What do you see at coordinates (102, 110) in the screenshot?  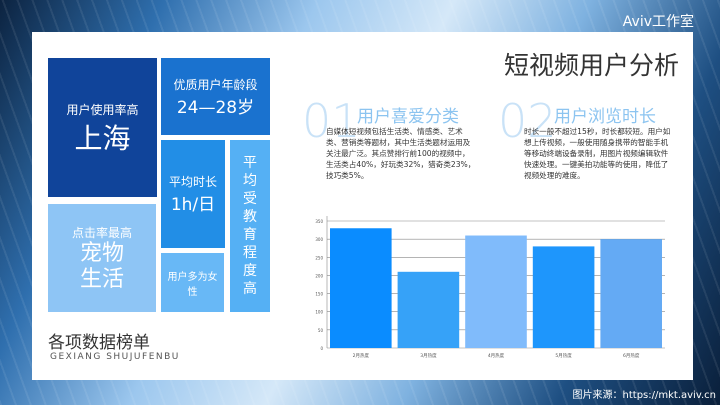 I see `tile-label: 用户使用率高` at bounding box center [102, 110].